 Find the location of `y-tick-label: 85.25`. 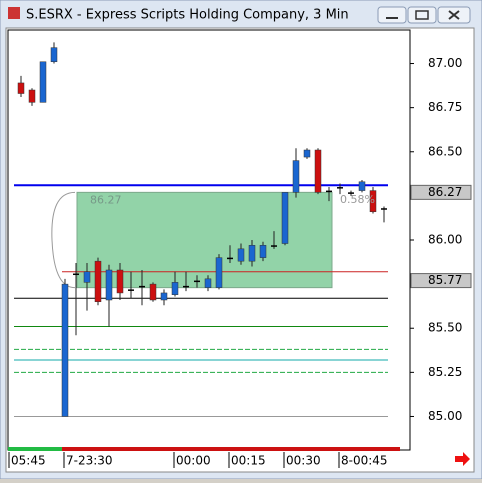

y-tick-label: 85.25 is located at coordinates (445, 372).